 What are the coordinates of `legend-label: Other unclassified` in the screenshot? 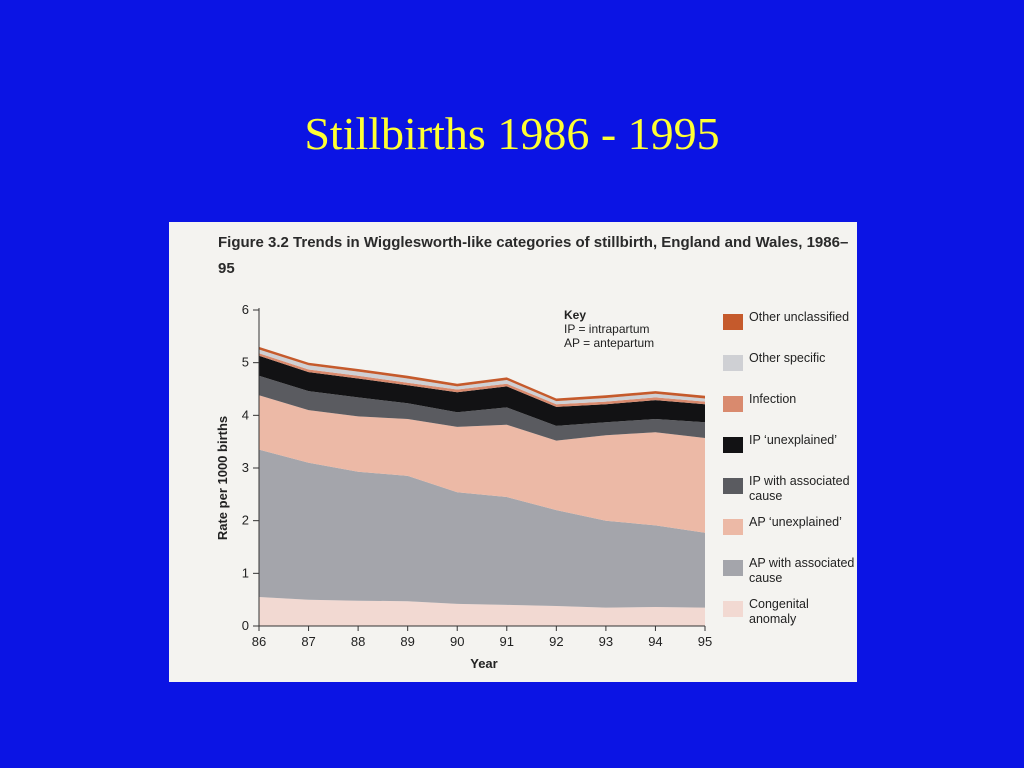 It's located at (799, 317).